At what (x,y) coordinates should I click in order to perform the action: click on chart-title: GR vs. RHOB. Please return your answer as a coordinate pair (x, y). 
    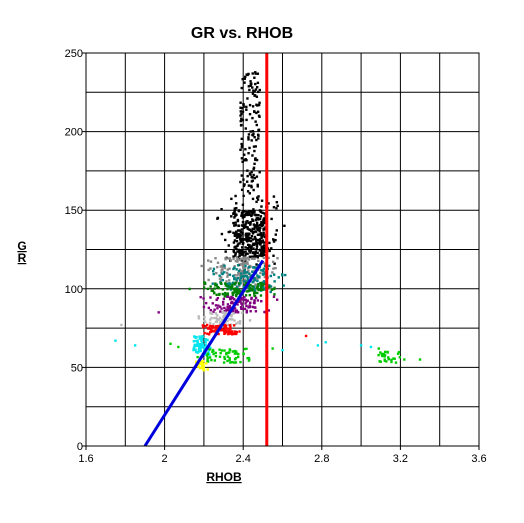
    Looking at the image, I should click on (242, 33).